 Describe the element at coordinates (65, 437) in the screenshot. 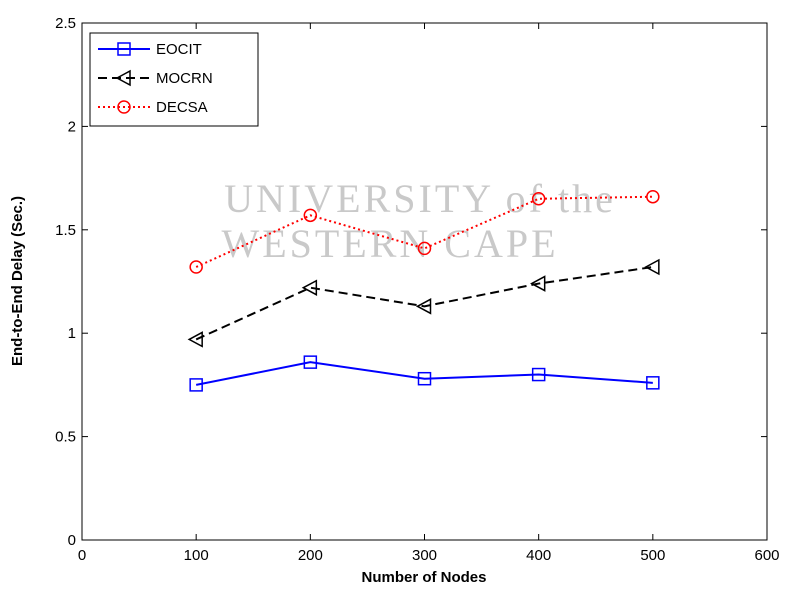

I see `y-tick-label: 0.5` at that location.